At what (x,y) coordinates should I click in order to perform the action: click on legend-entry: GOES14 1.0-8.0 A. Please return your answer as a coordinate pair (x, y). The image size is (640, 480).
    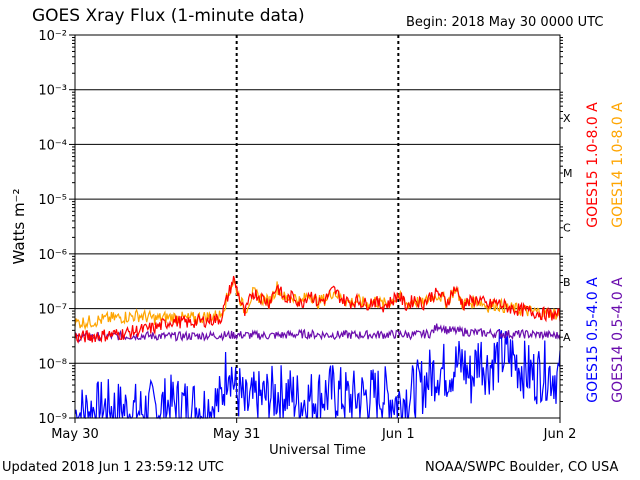
    Looking at the image, I should click on (618, 165).